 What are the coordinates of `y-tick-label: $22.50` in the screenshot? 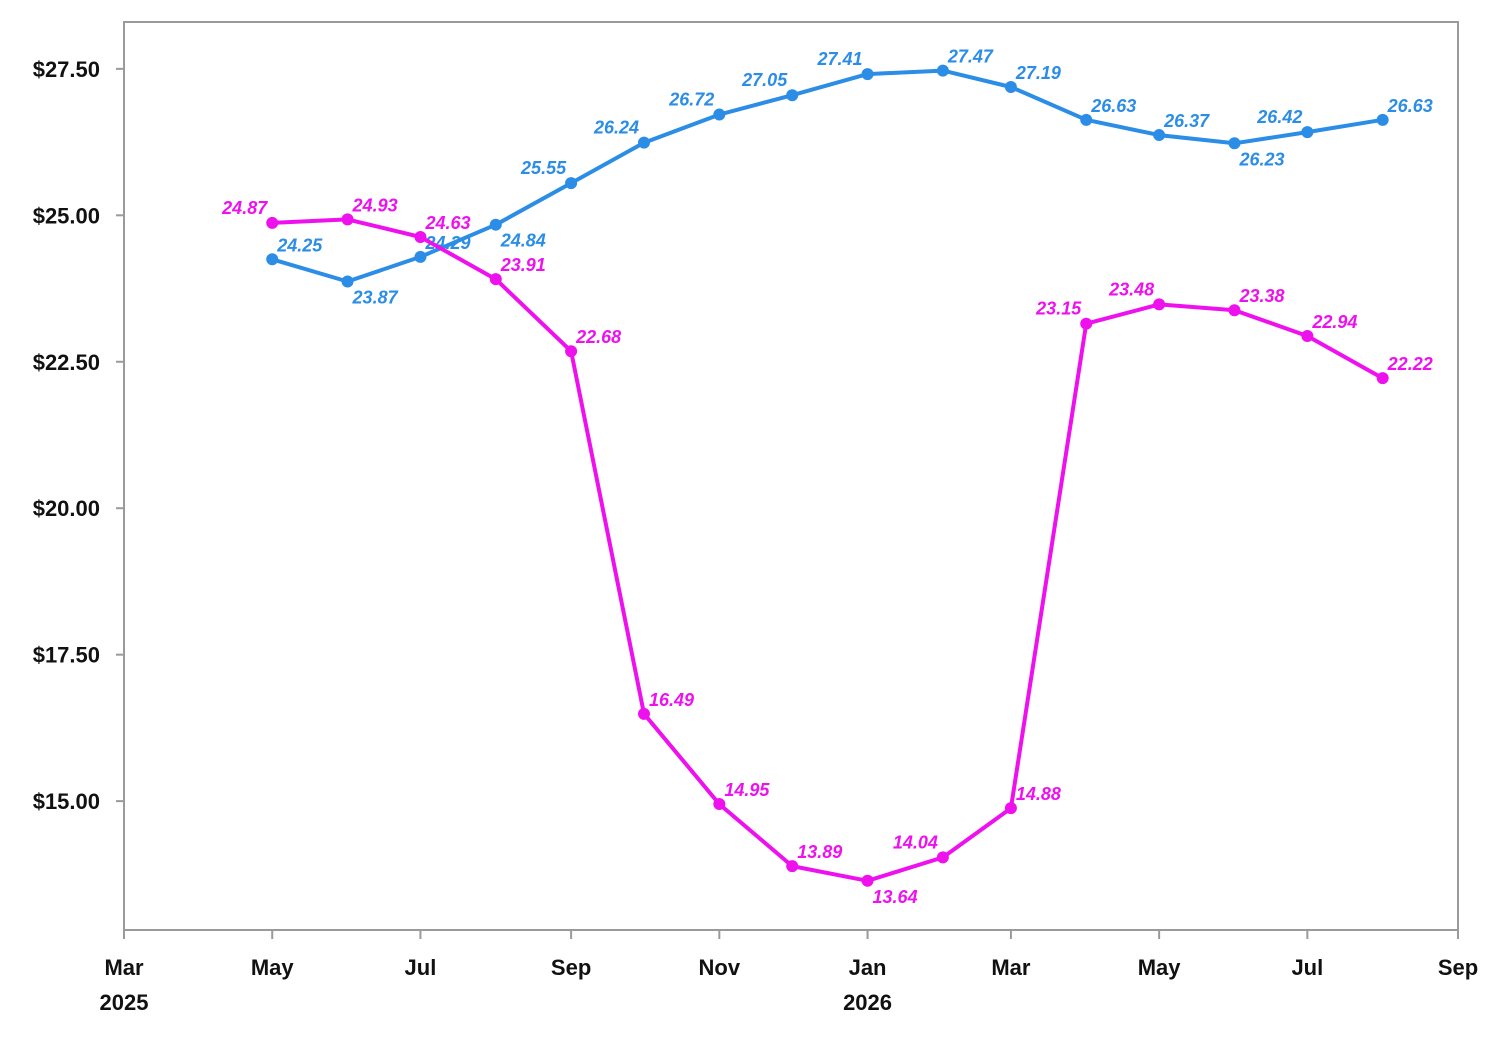 It's located at (66, 362).